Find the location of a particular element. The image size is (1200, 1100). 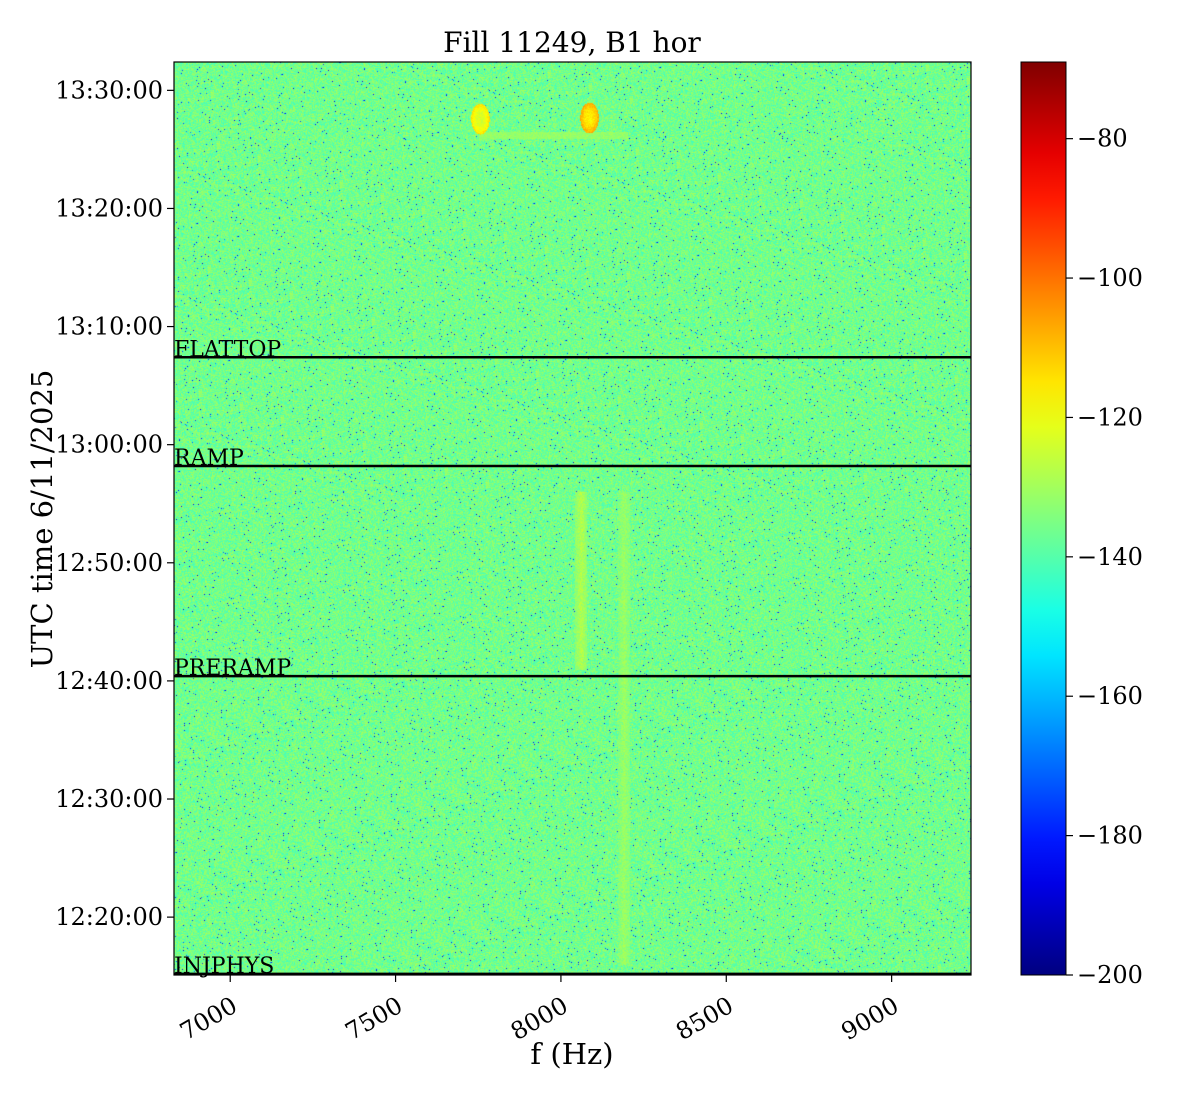

y-tick-label: 12:50:00 is located at coordinates (109, 563).